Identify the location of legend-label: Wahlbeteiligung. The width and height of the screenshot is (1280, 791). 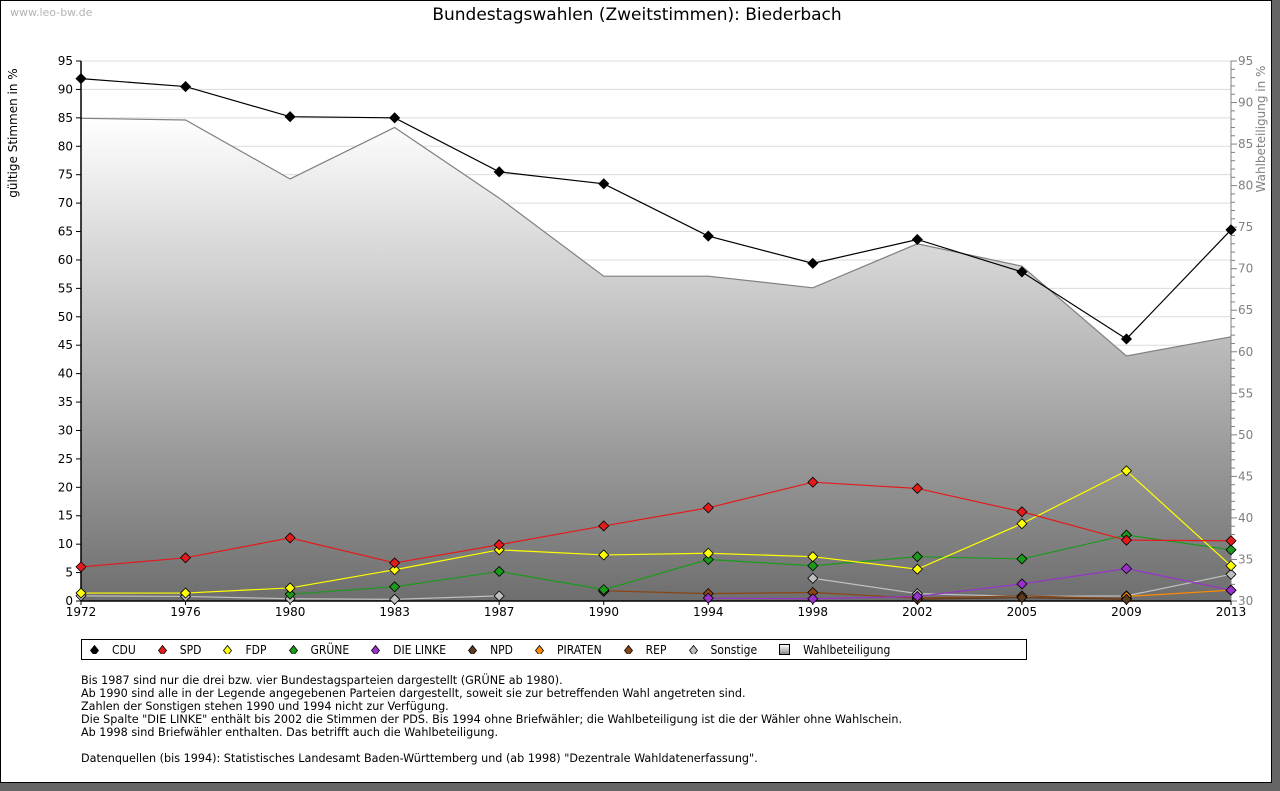
(847, 649).